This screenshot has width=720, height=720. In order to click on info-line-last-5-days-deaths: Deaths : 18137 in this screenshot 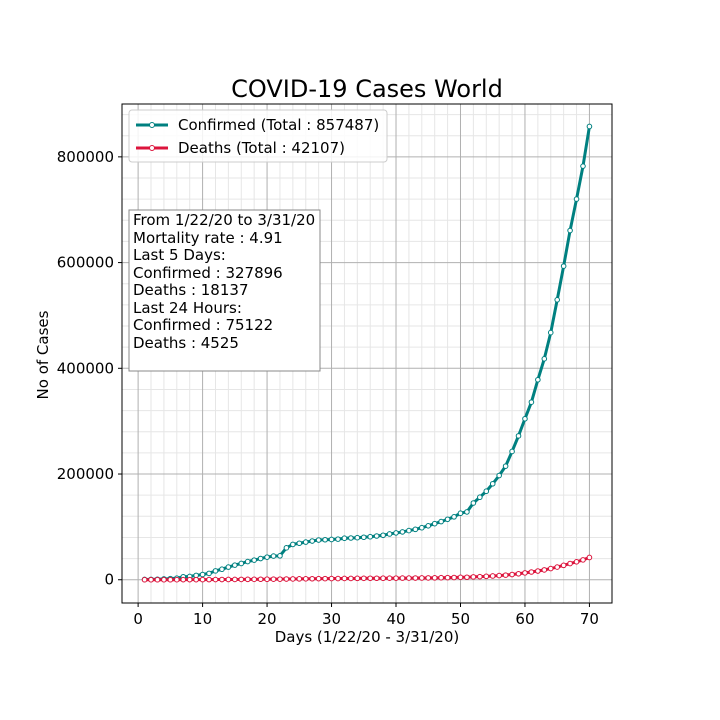, I will do `click(190, 290)`.